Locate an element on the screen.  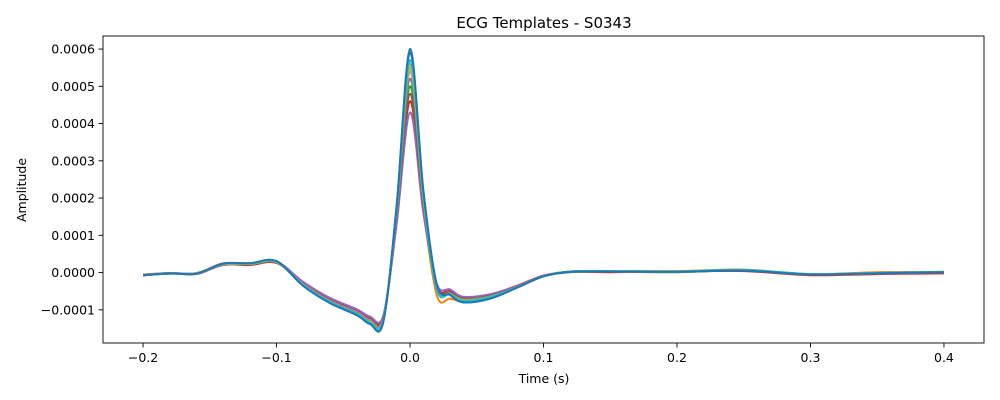
y-tick-label: 0.0002 is located at coordinates (73, 198).